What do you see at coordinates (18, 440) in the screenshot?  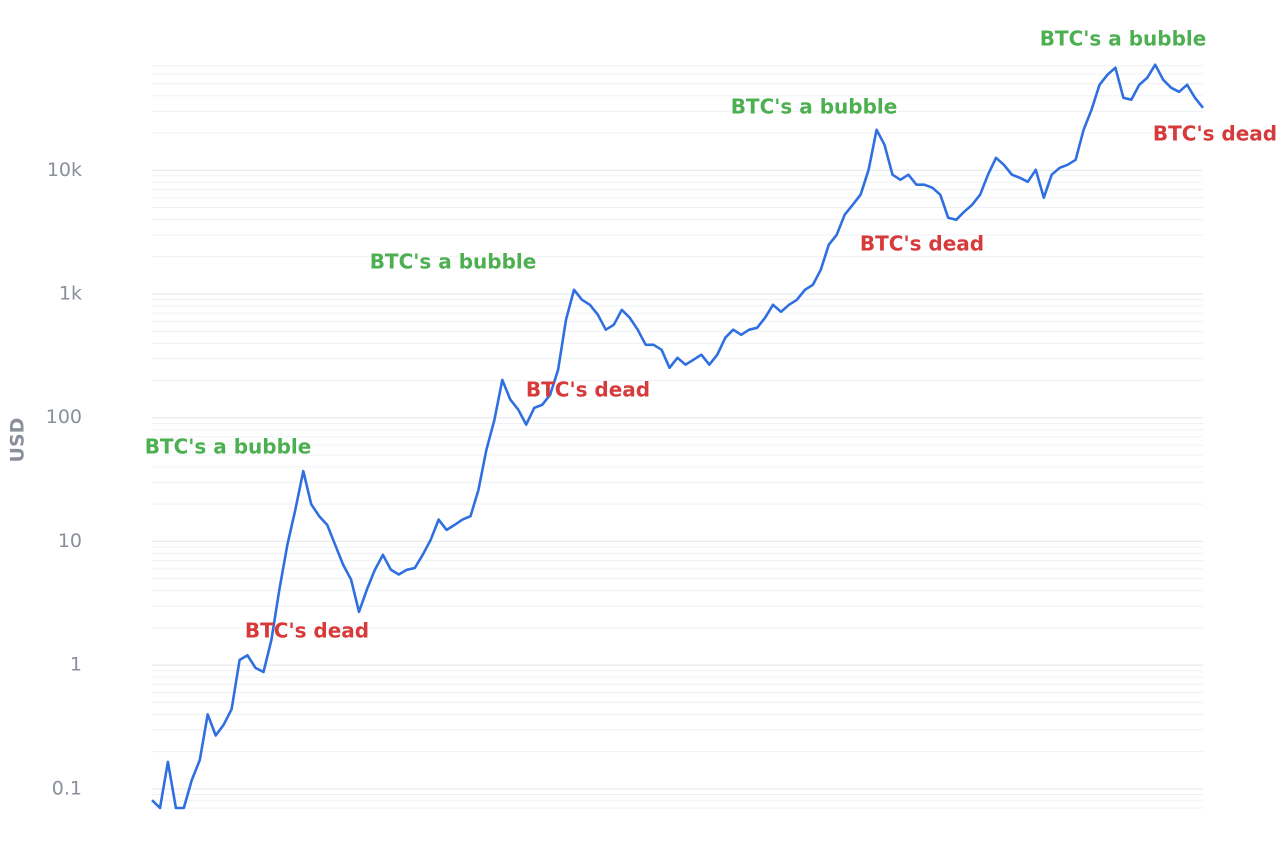 I see `y-axis-label: USD` at bounding box center [18, 440].